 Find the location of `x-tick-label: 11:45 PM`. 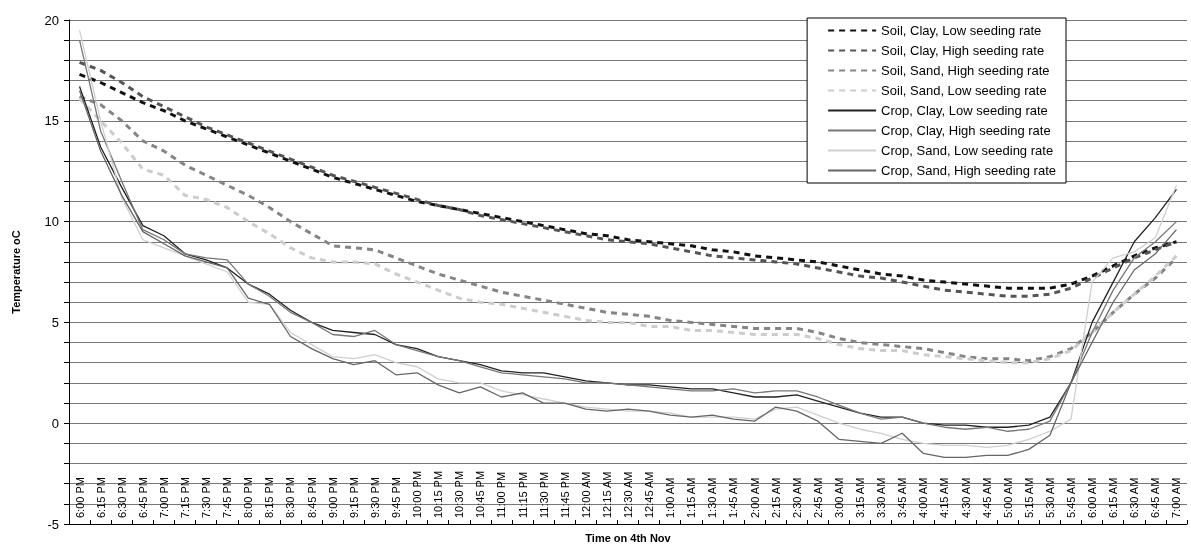

x-tick-label: 11:45 PM is located at coordinates (564, 494).